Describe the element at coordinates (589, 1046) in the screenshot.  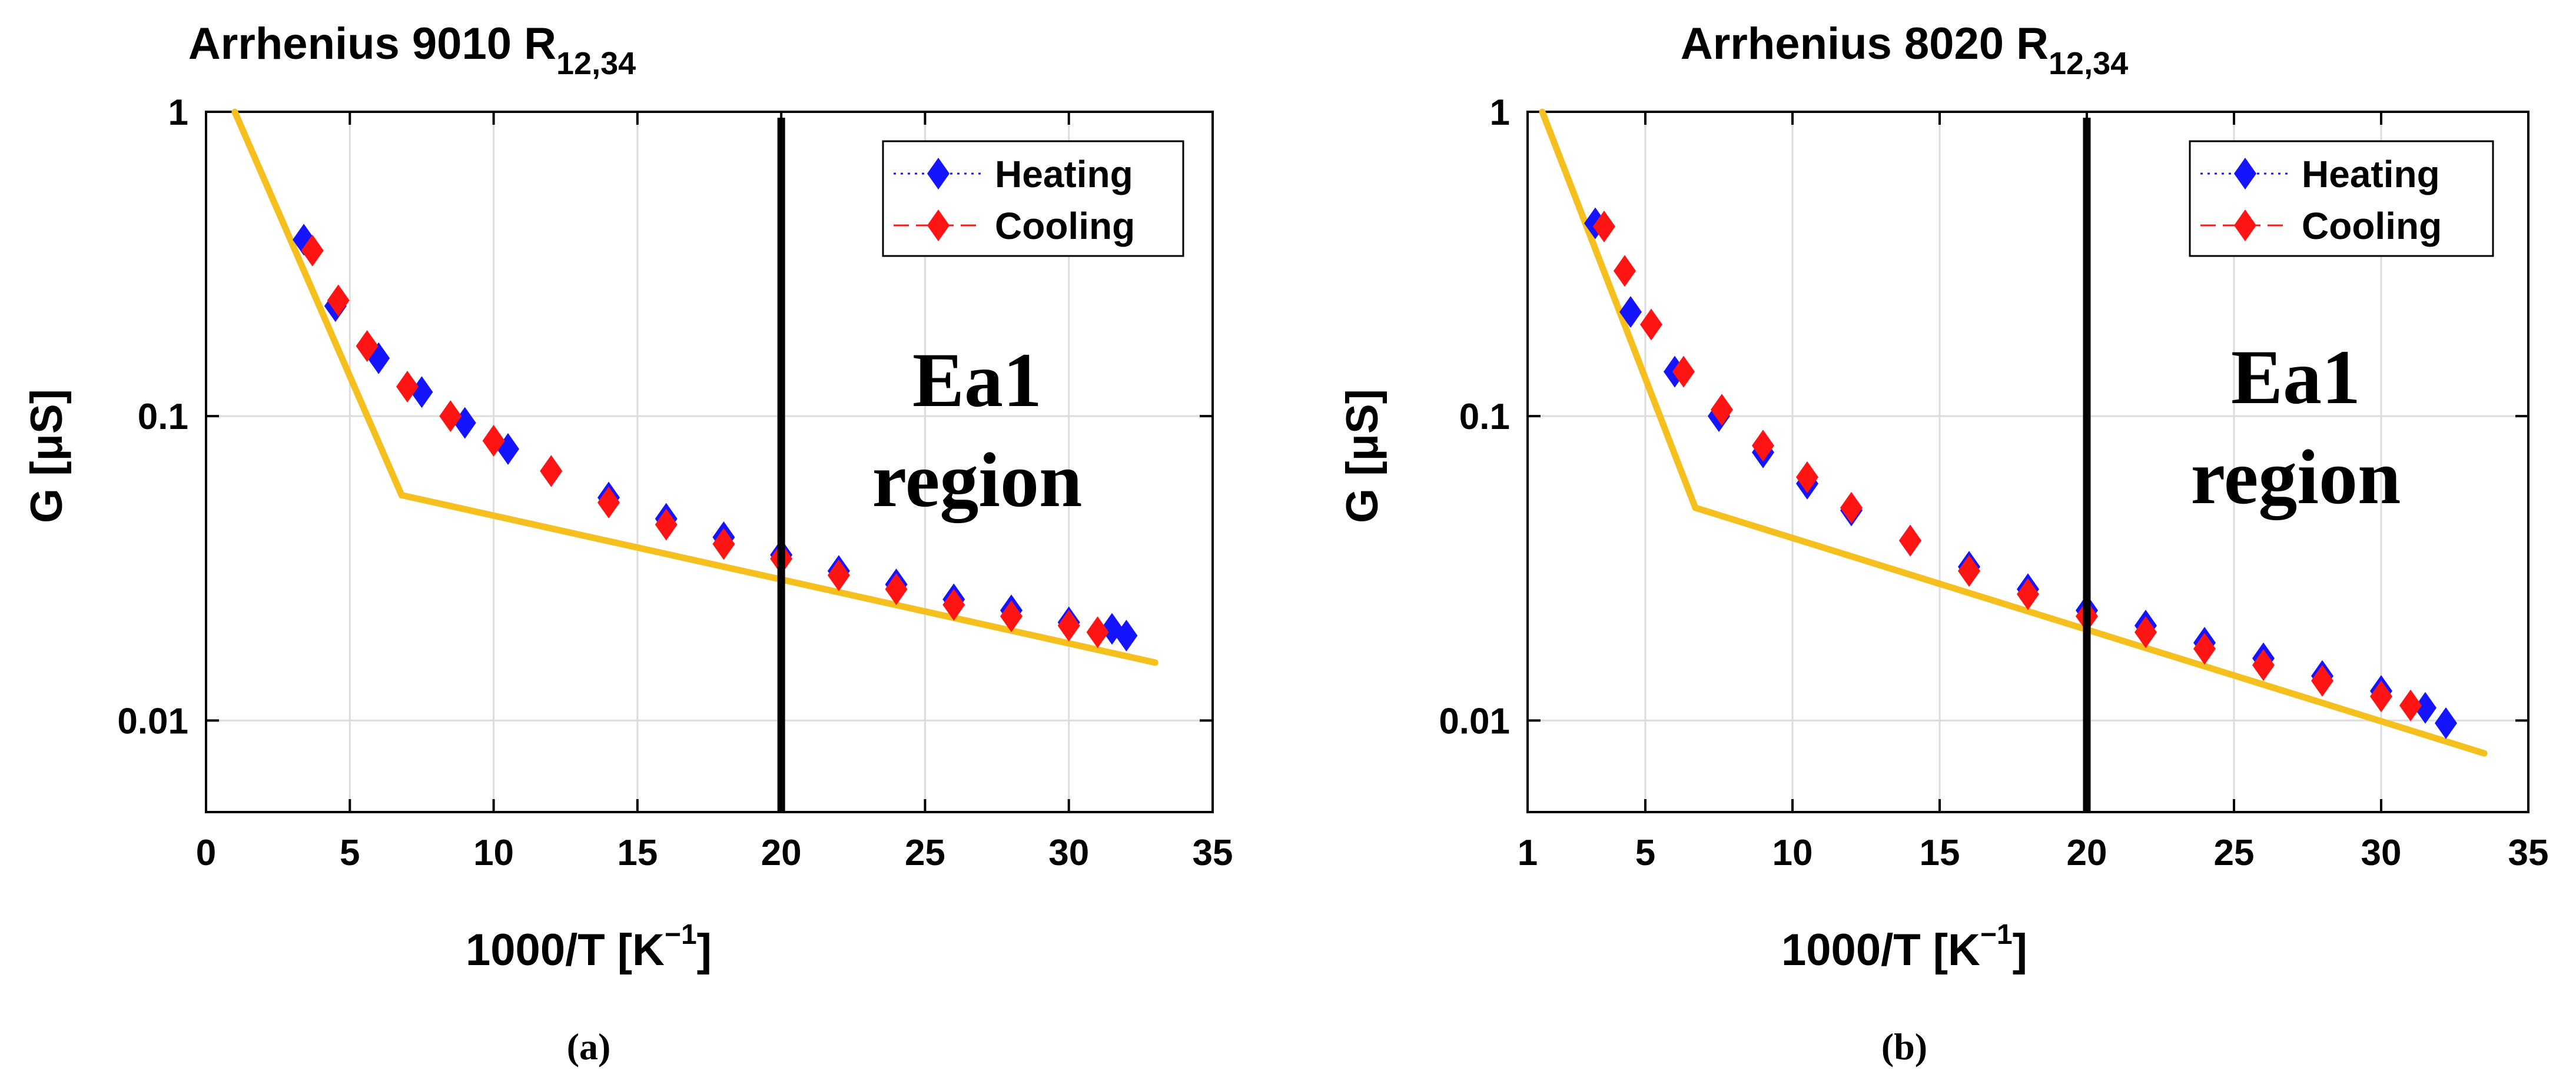
I see `panel-caption: (a)` at that location.